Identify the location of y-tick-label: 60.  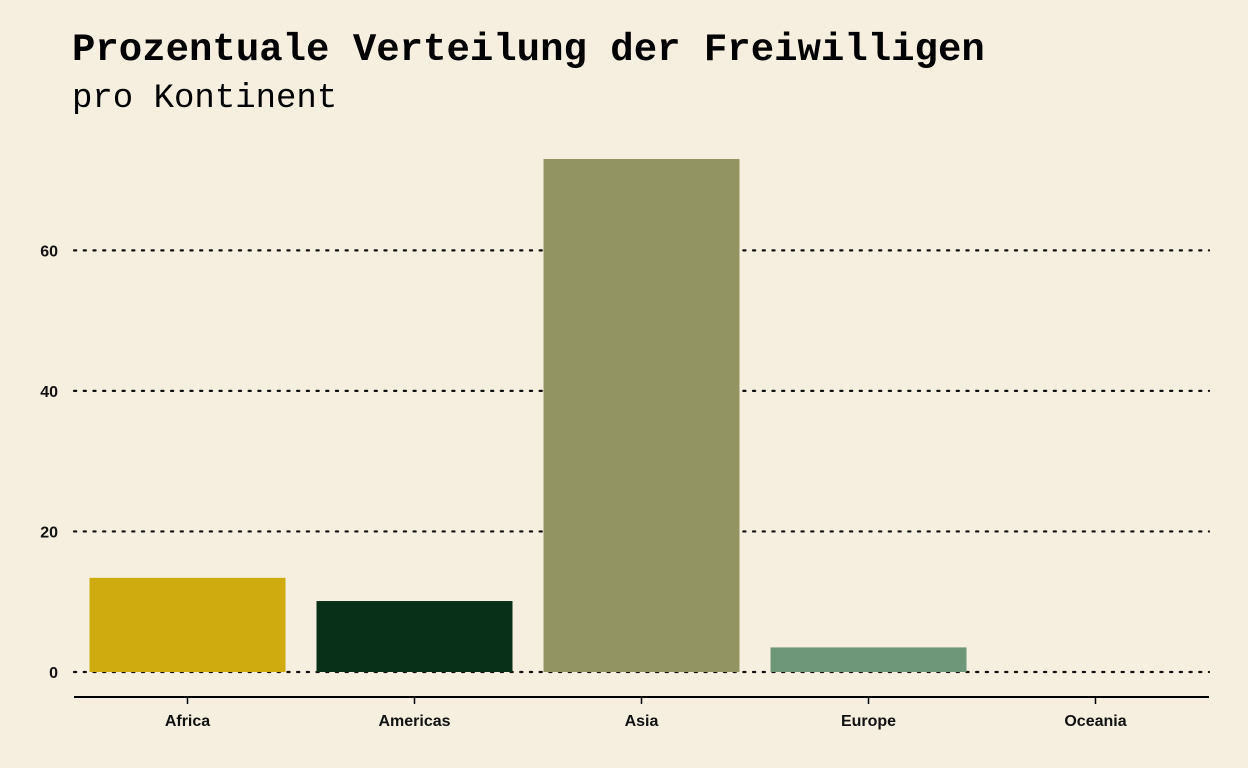
(49, 251).